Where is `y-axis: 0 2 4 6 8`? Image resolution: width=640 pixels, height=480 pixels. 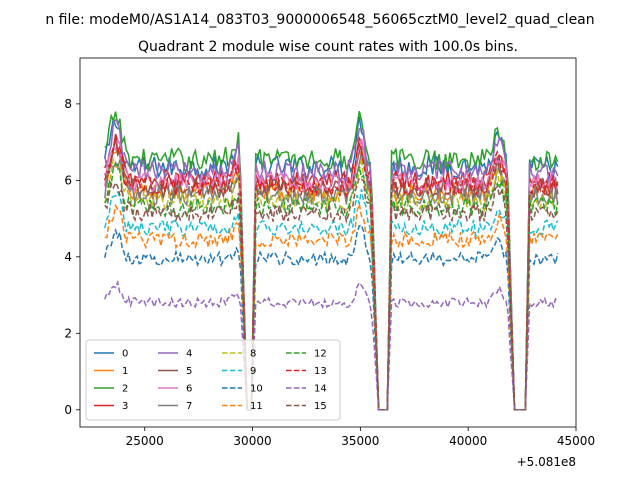
y-axis: 0 2 4 6 8 is located at coordinates (72, 257).